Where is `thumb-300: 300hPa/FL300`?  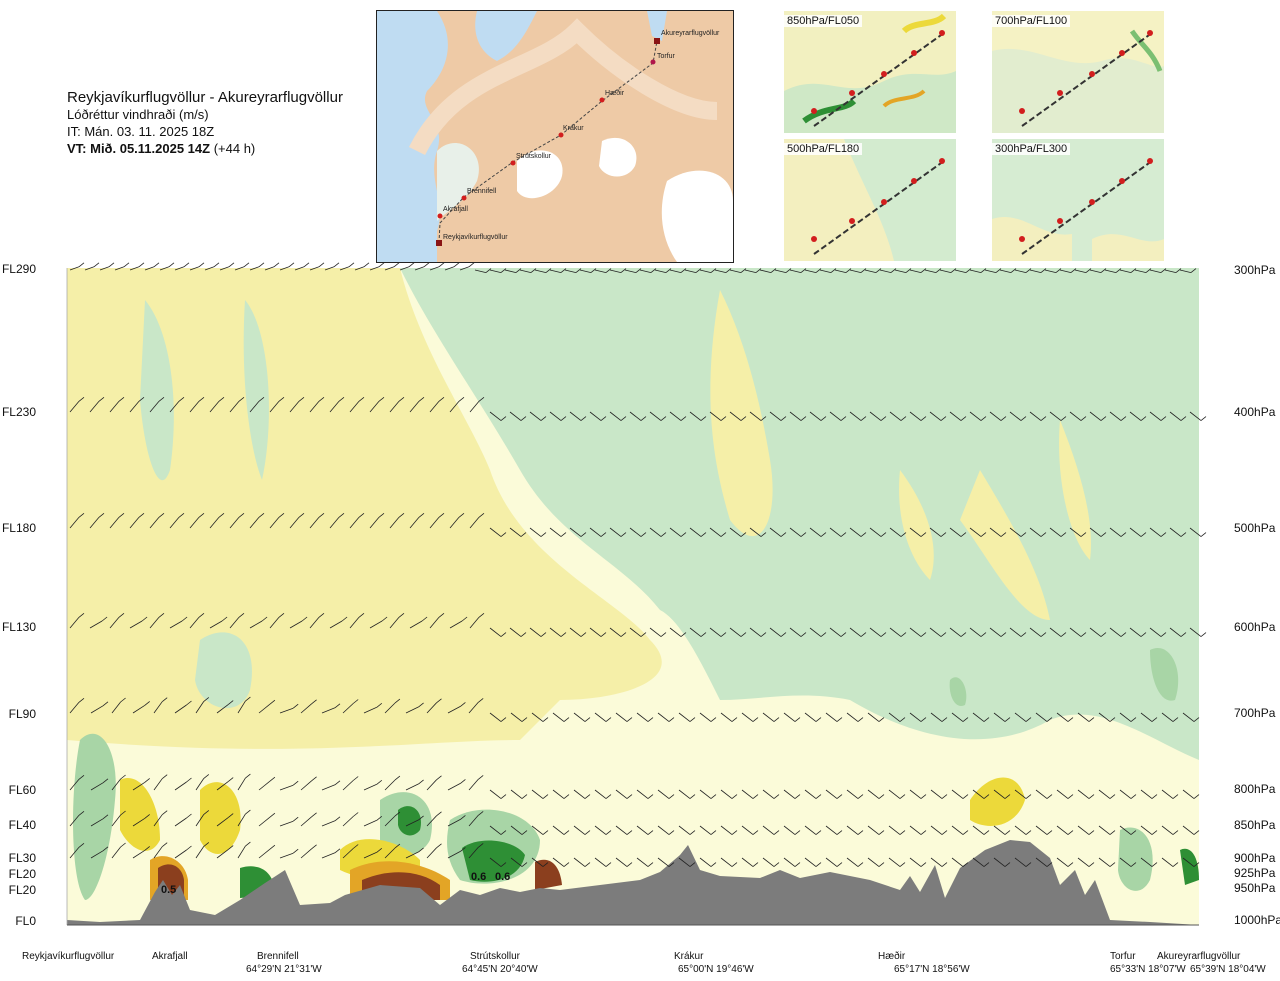
thumb-300: 300hPa/FL300 is located at coordinates (1078, 200).